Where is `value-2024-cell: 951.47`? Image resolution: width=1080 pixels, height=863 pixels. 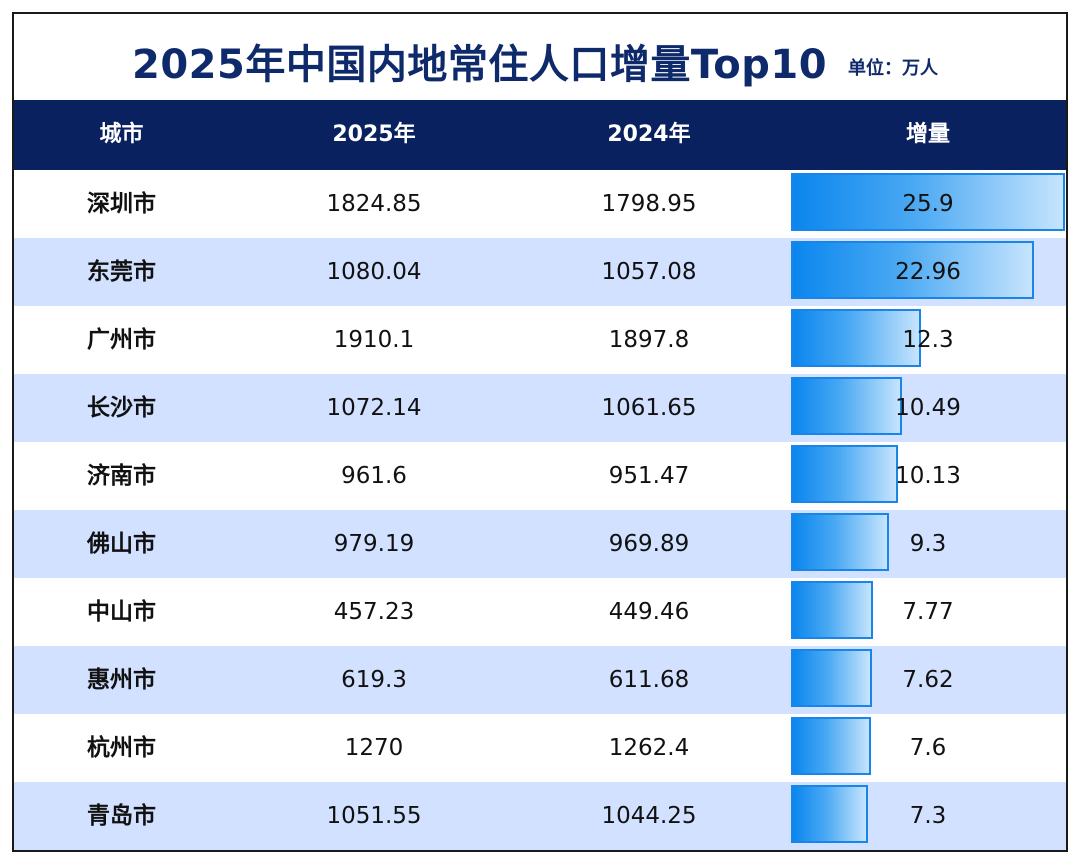 value-2024-cell: 951.47 is located at coordinates (649, 476).